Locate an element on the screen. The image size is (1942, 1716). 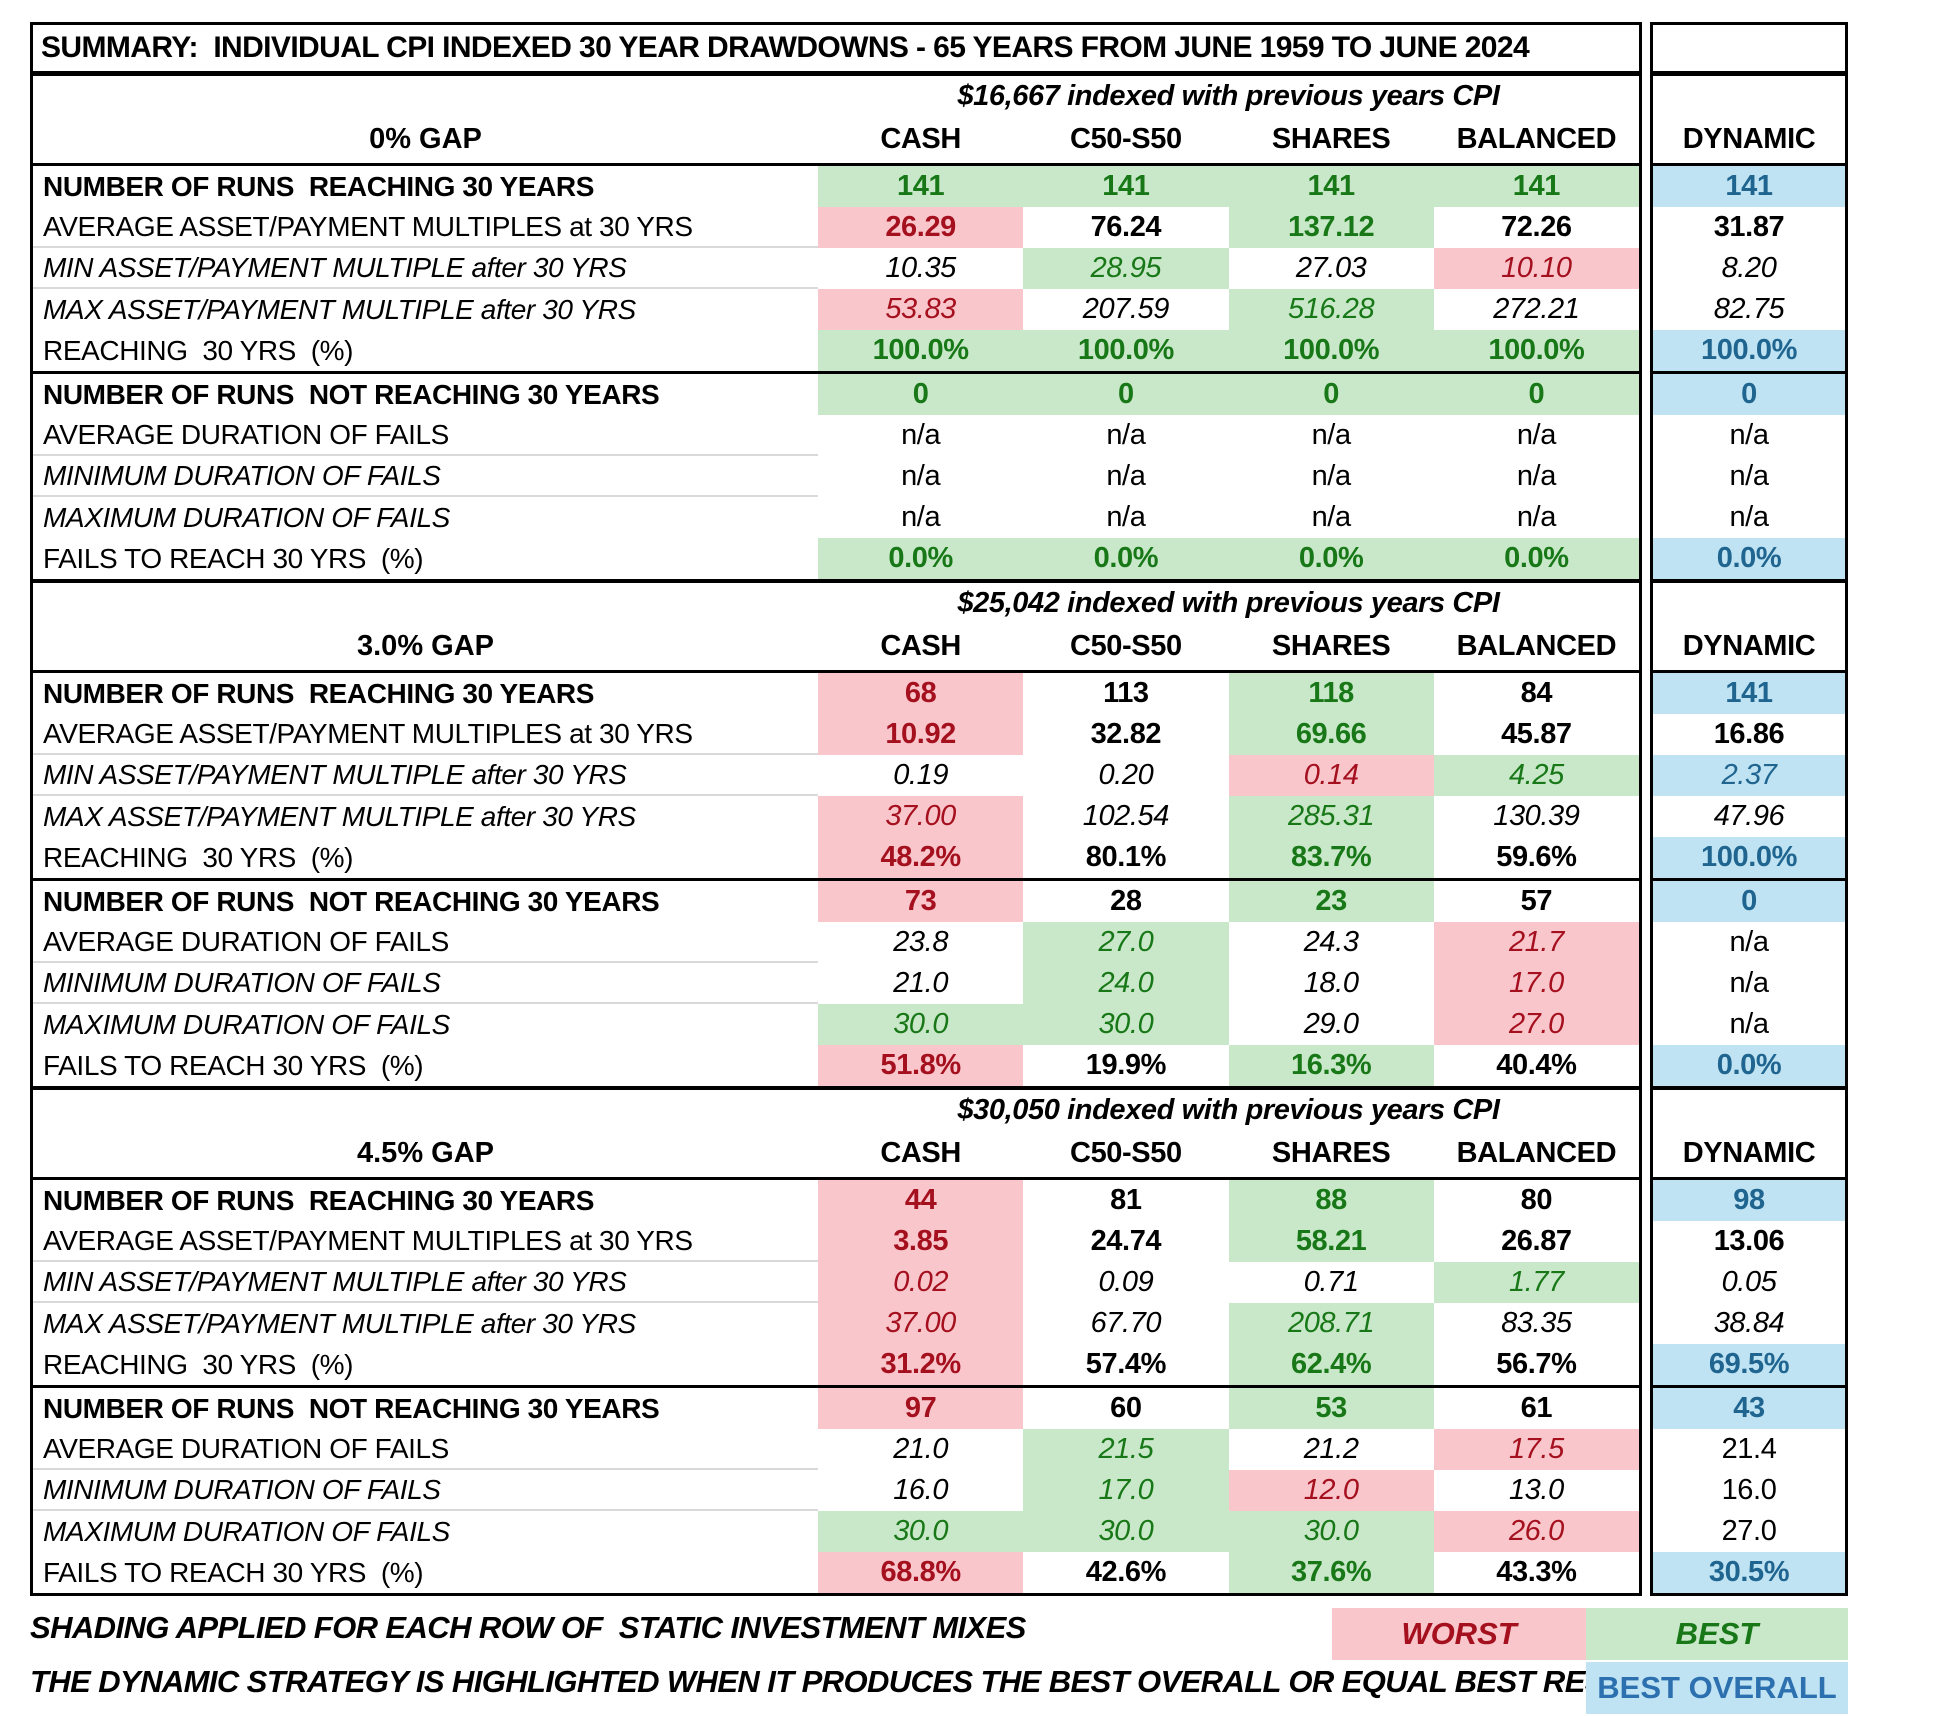
dynamic-row: 100.0% is located at coordinates (1749, 857).